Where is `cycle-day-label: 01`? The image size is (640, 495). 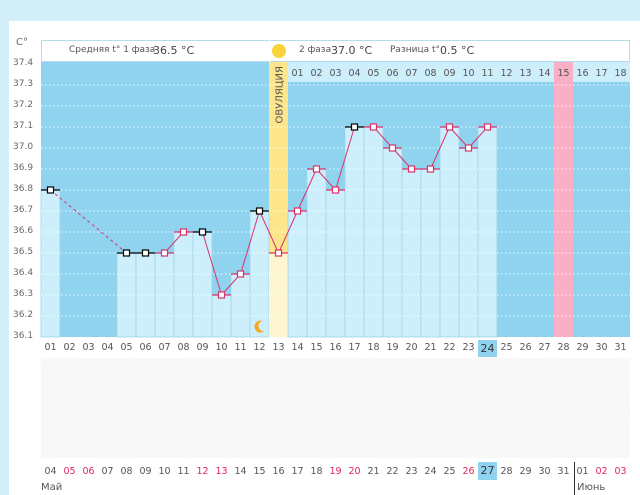
cycle-day-label: 01 is located at coordinates (50, 347).